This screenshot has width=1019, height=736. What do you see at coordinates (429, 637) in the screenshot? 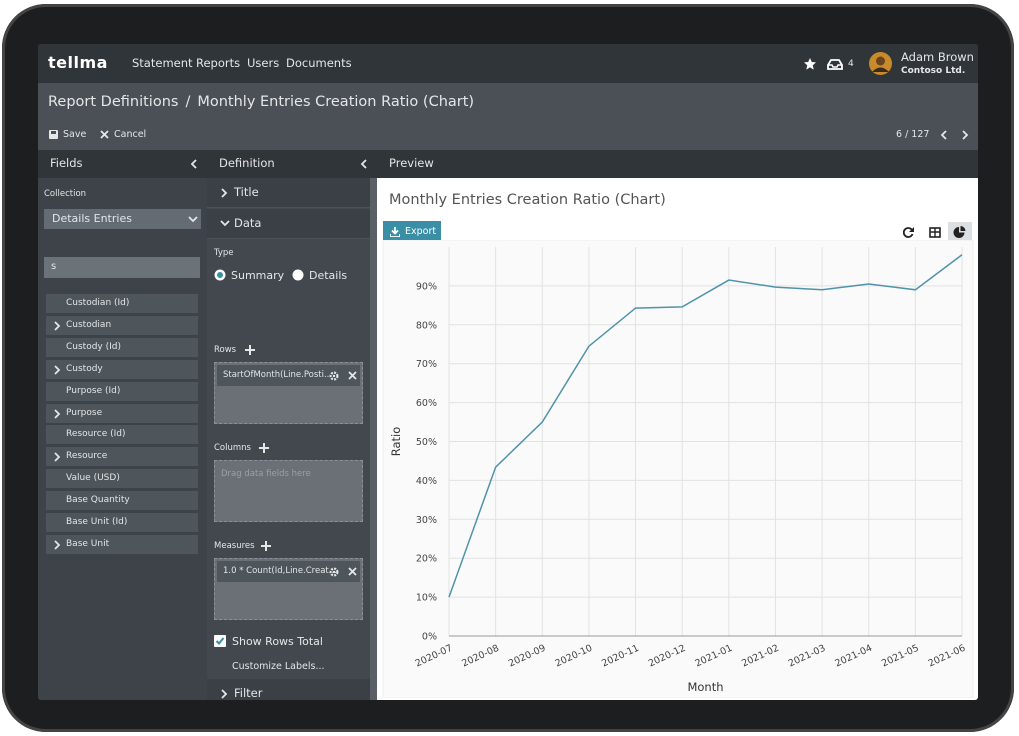
I see `y-tick-label: 0%` at bounding box center [429, 637].